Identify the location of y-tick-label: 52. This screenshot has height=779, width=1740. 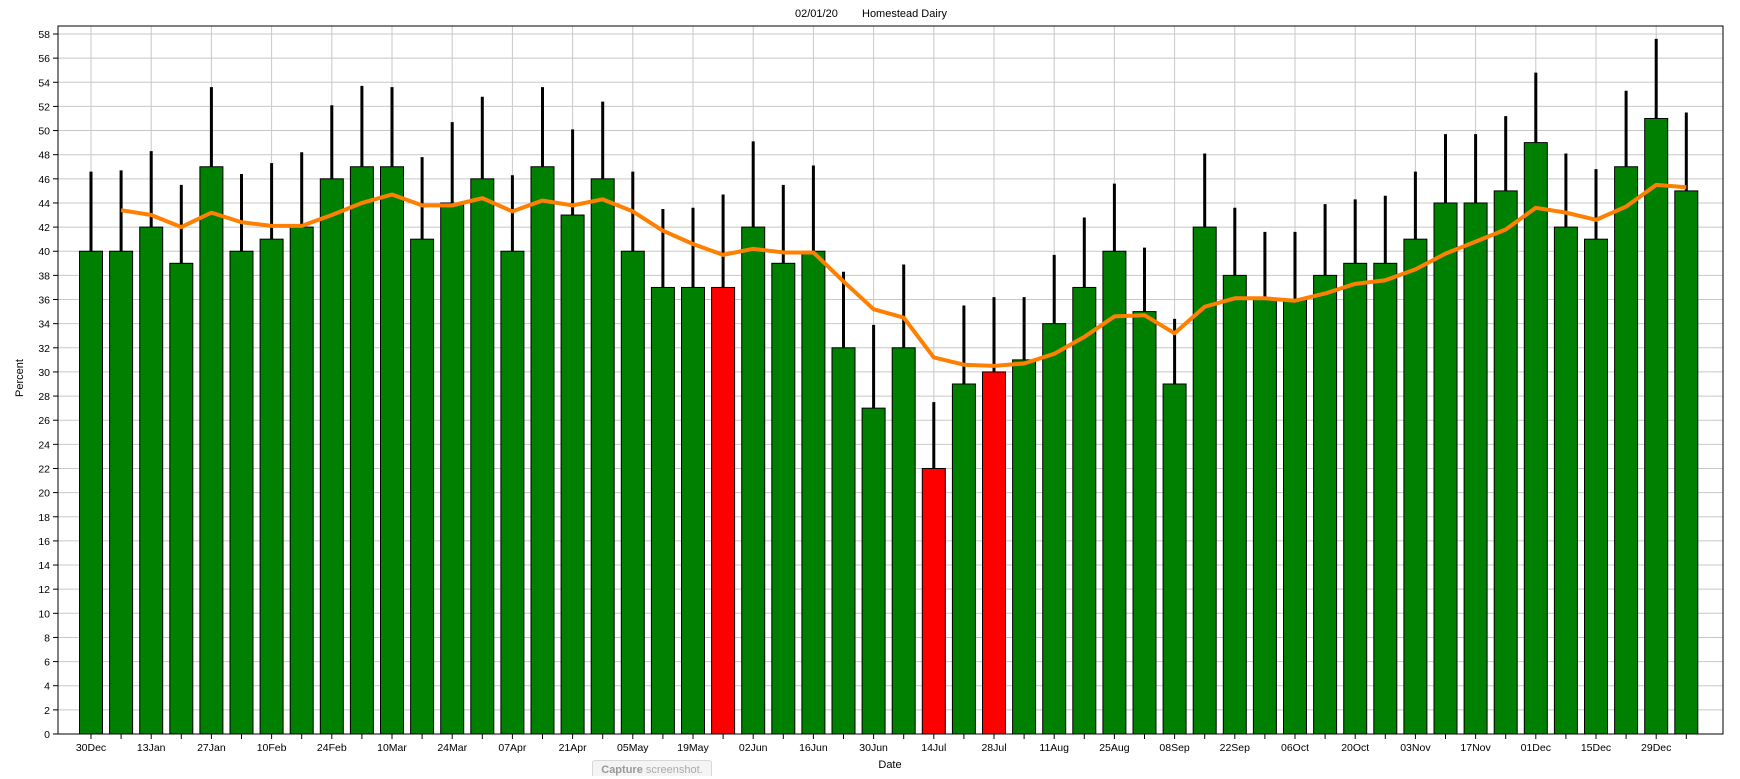
(44, 107).